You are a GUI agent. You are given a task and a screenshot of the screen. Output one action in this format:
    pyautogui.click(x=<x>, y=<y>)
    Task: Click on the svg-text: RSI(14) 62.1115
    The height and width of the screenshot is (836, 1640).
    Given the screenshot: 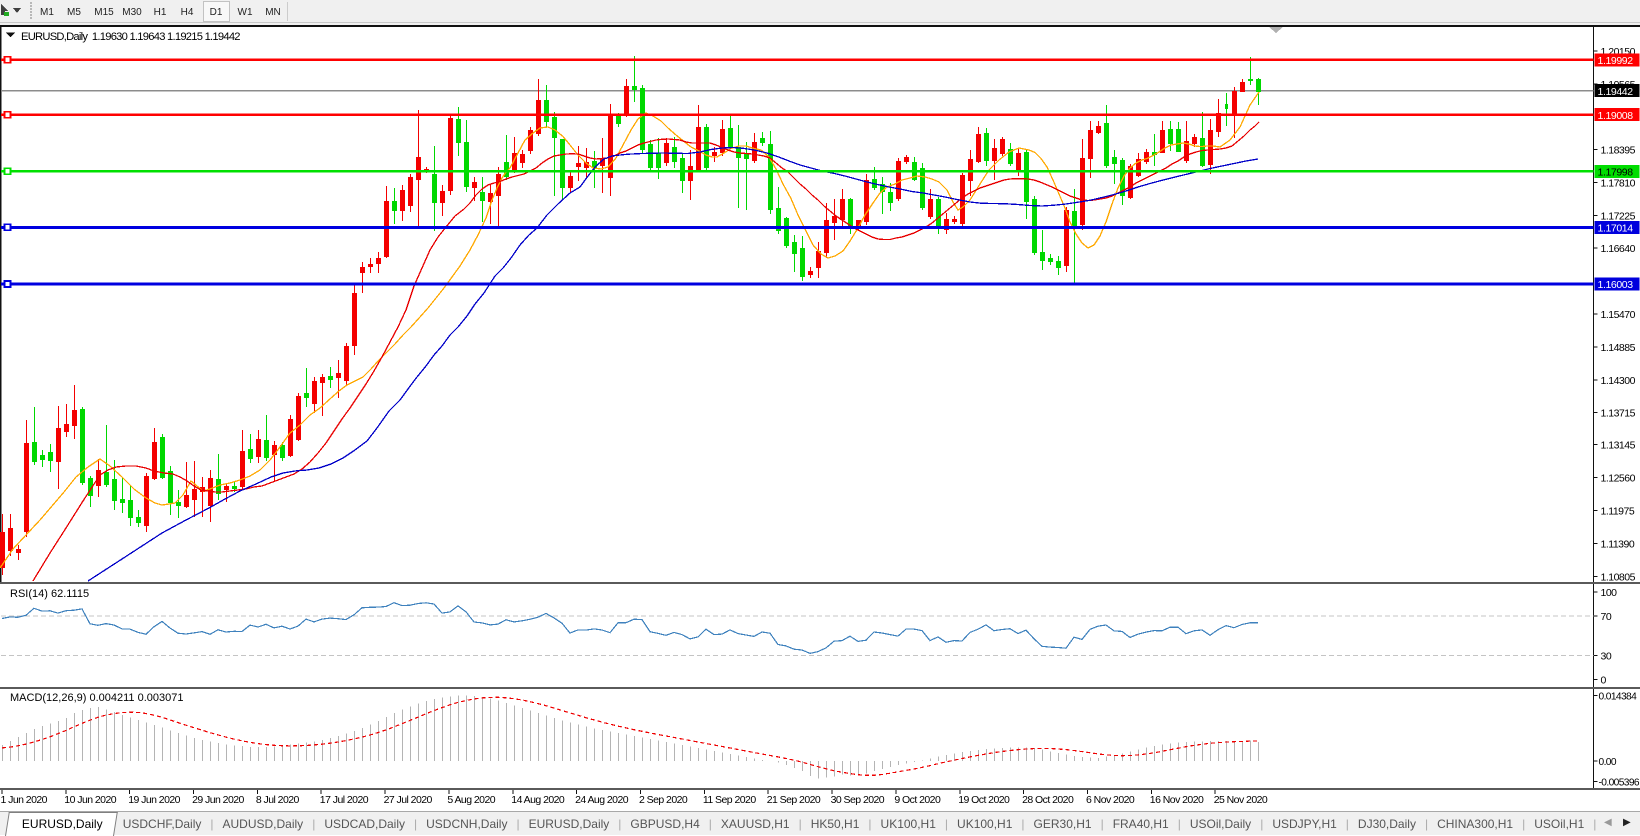 What is the action you would take?
    pyautogui.click(x=49, y=594)
    